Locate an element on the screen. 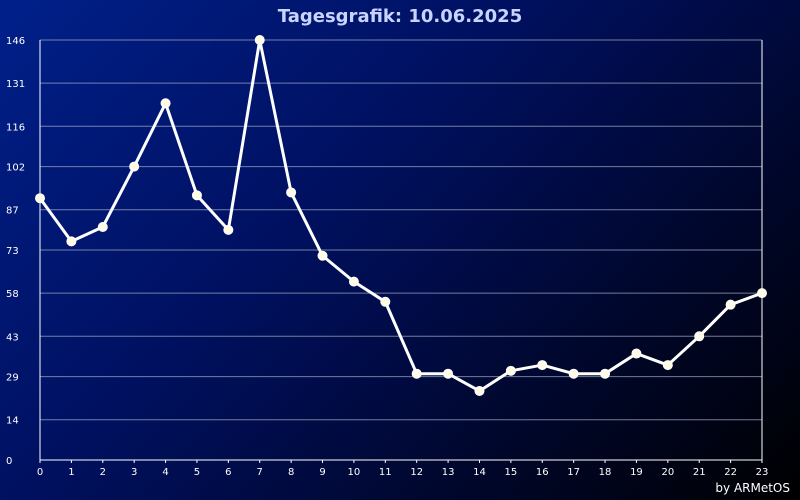 This screenshot has height=500, width=800. x-tick-label: 15 is located at coordinates (511, 472).